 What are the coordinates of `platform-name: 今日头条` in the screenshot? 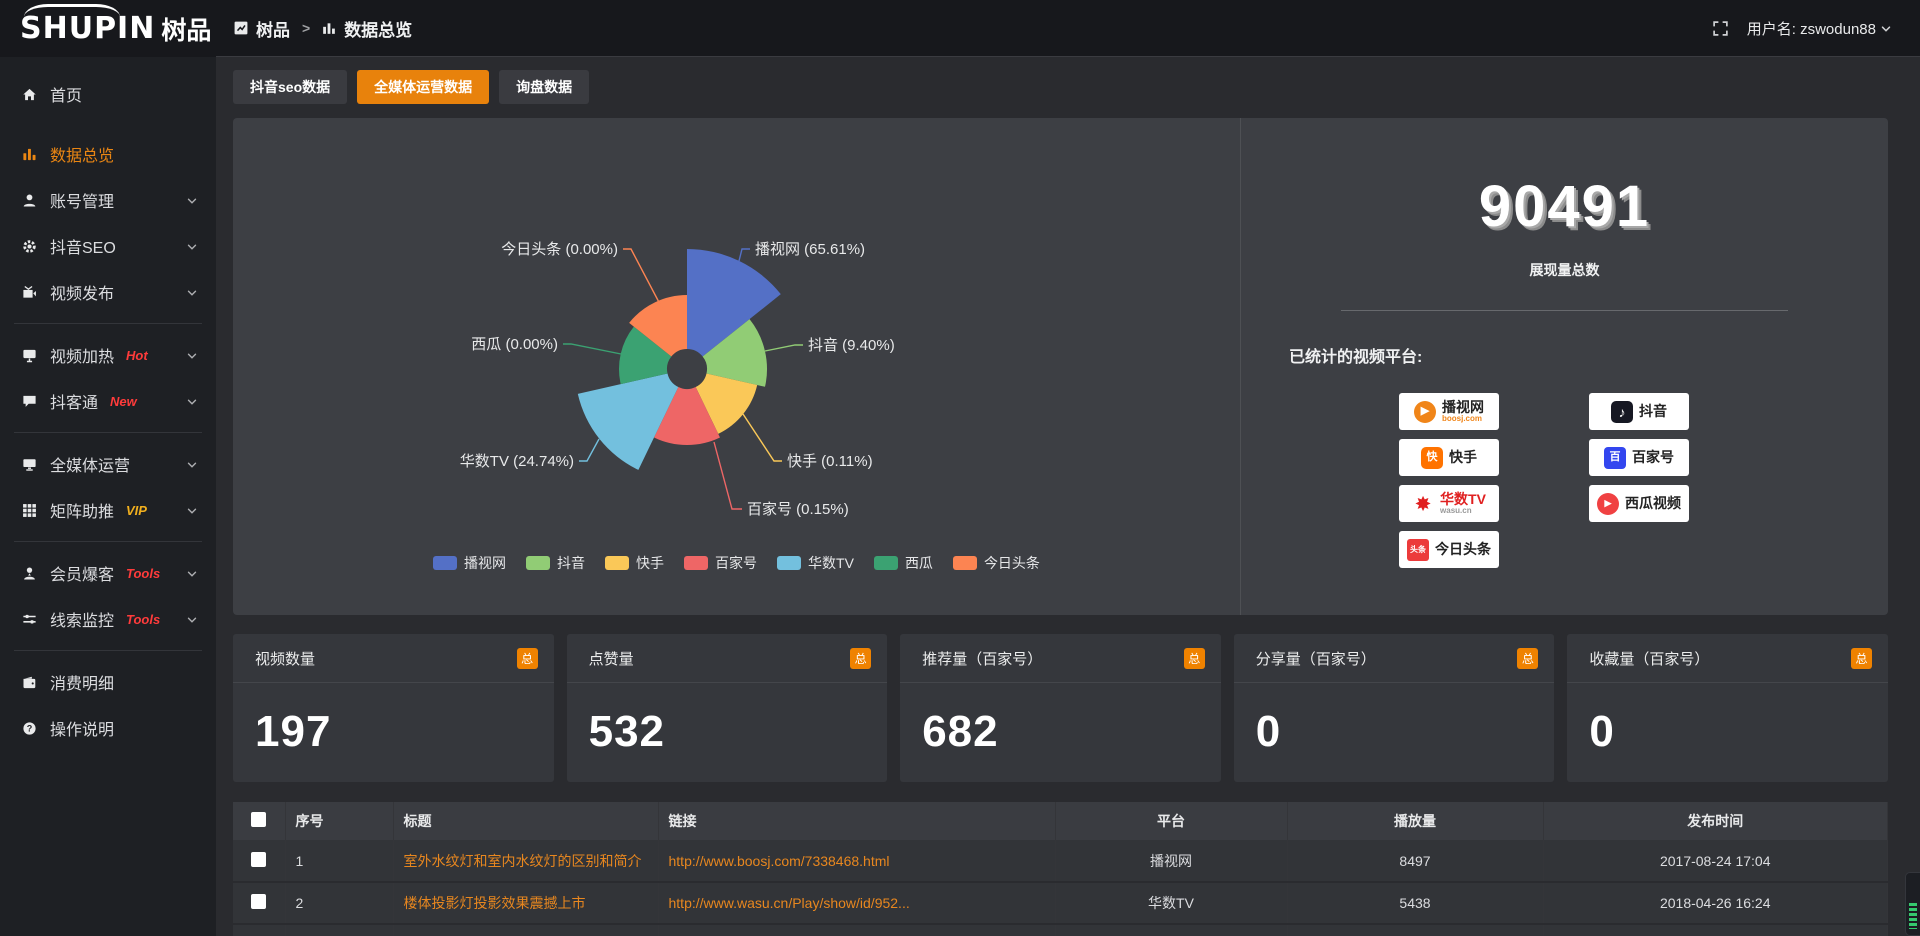 It's located at (1463, 549).